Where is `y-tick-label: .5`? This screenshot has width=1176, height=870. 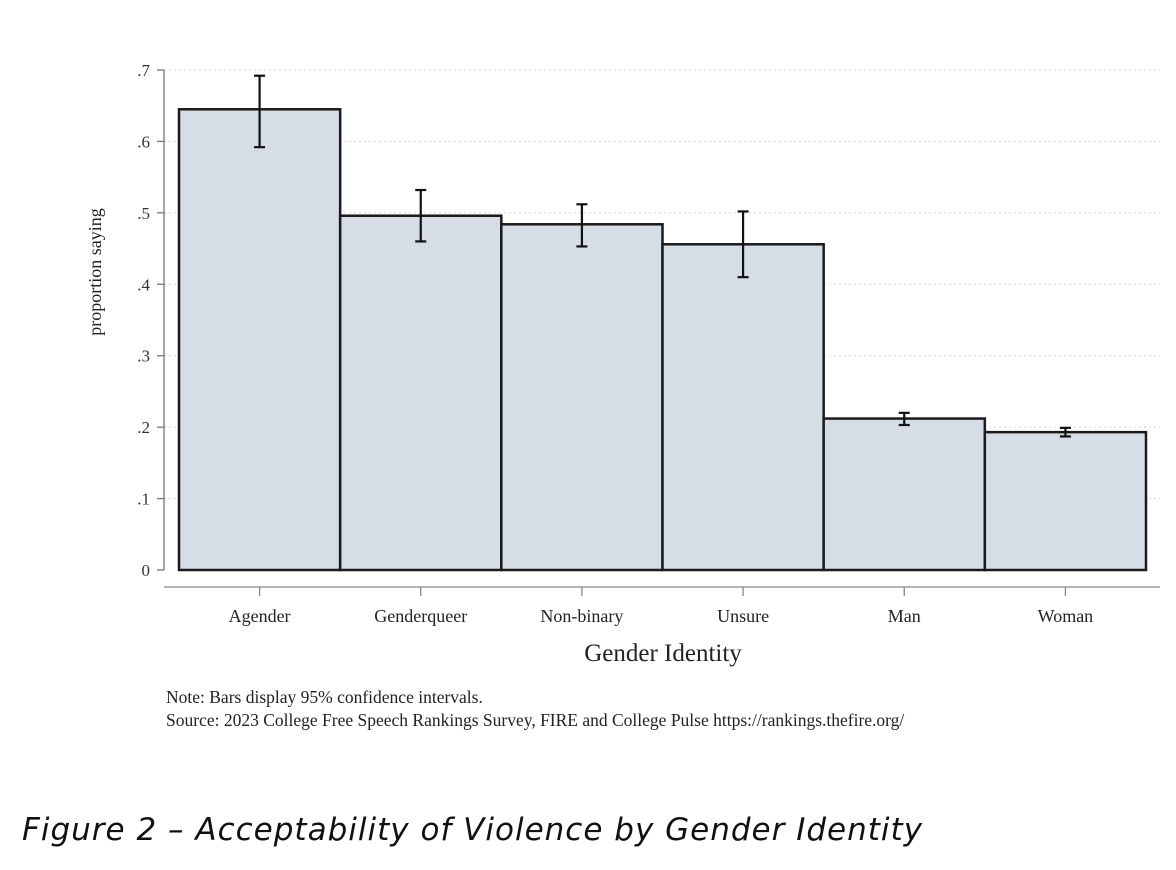
y-tick-label: .5 is located at coordinates (143, 213).